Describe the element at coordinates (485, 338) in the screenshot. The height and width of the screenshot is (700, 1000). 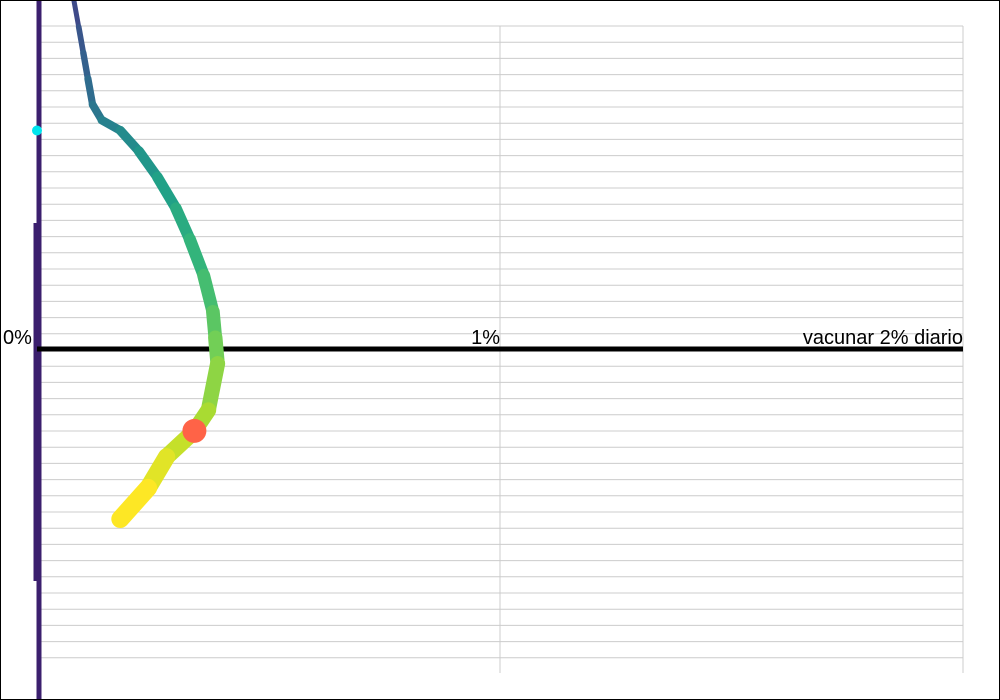
I see `x-tick-label-1: 1%` at that location.